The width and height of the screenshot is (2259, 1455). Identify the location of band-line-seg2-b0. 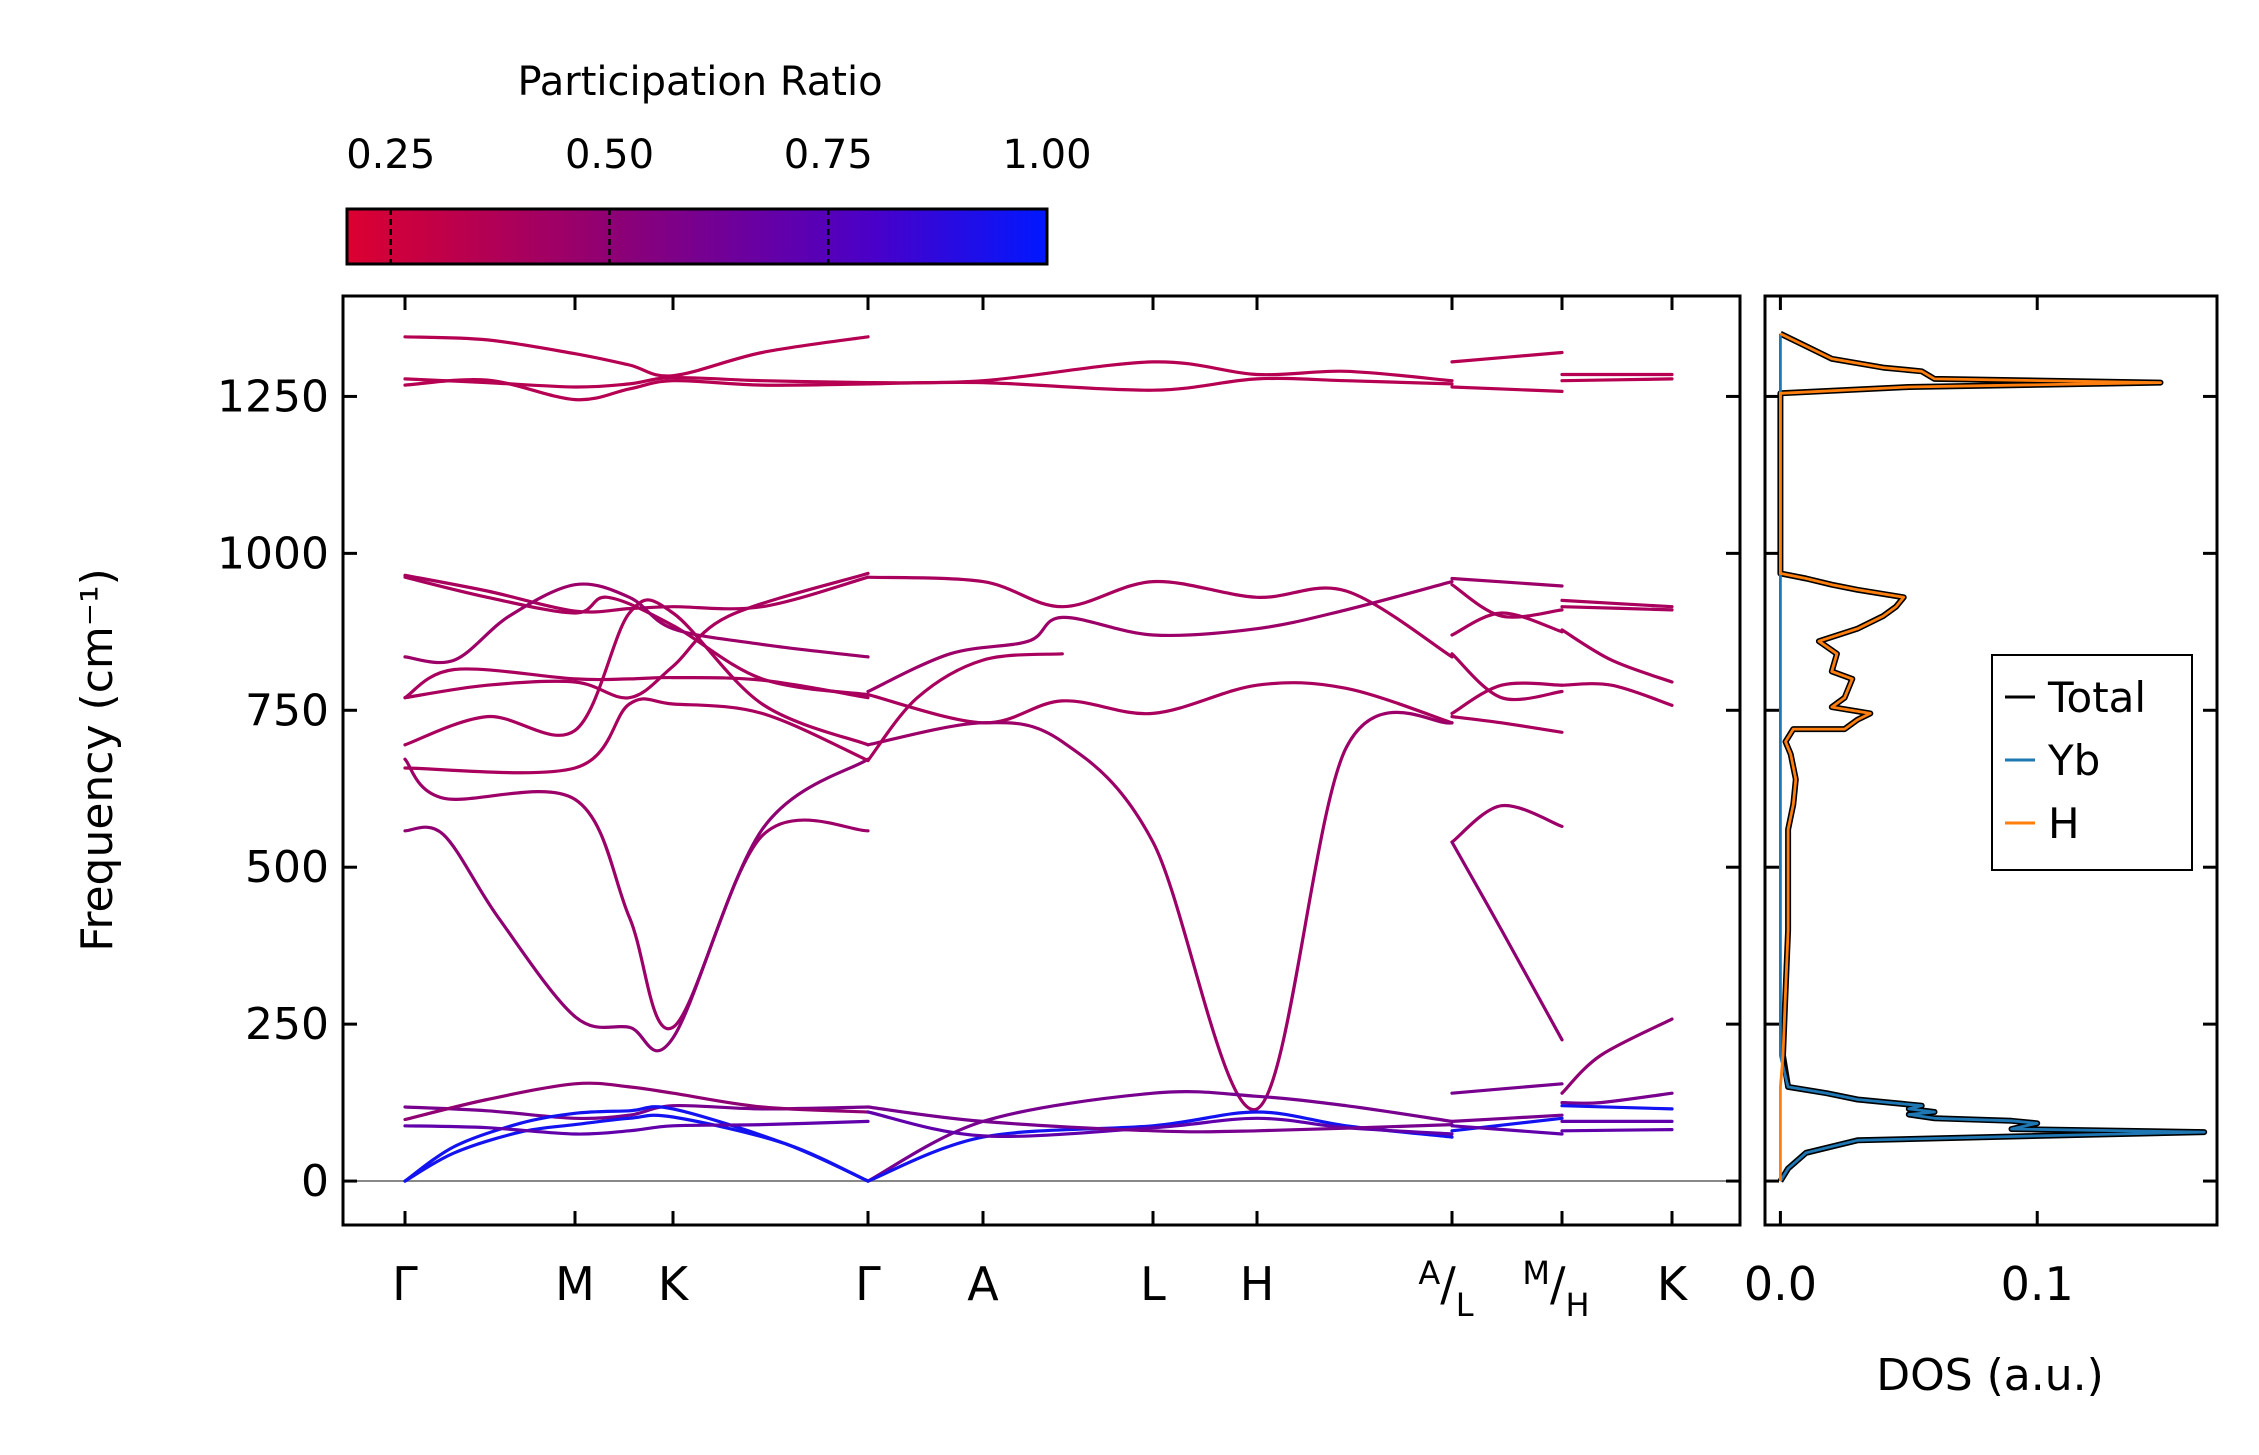
(1507, 357).